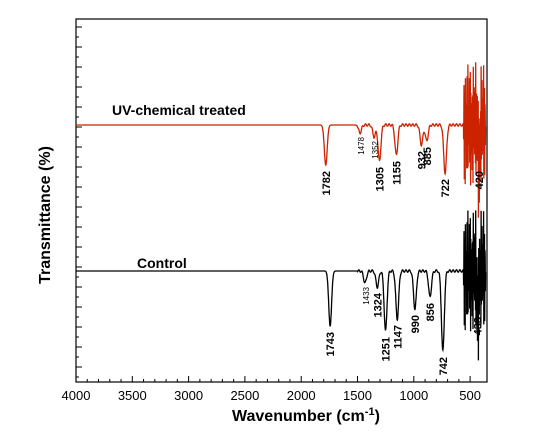 This screenshot has height=436, width=550. Describe the element at coordinates (378, 304) in the screenshot. I see `peak-label: 1324` at that location.